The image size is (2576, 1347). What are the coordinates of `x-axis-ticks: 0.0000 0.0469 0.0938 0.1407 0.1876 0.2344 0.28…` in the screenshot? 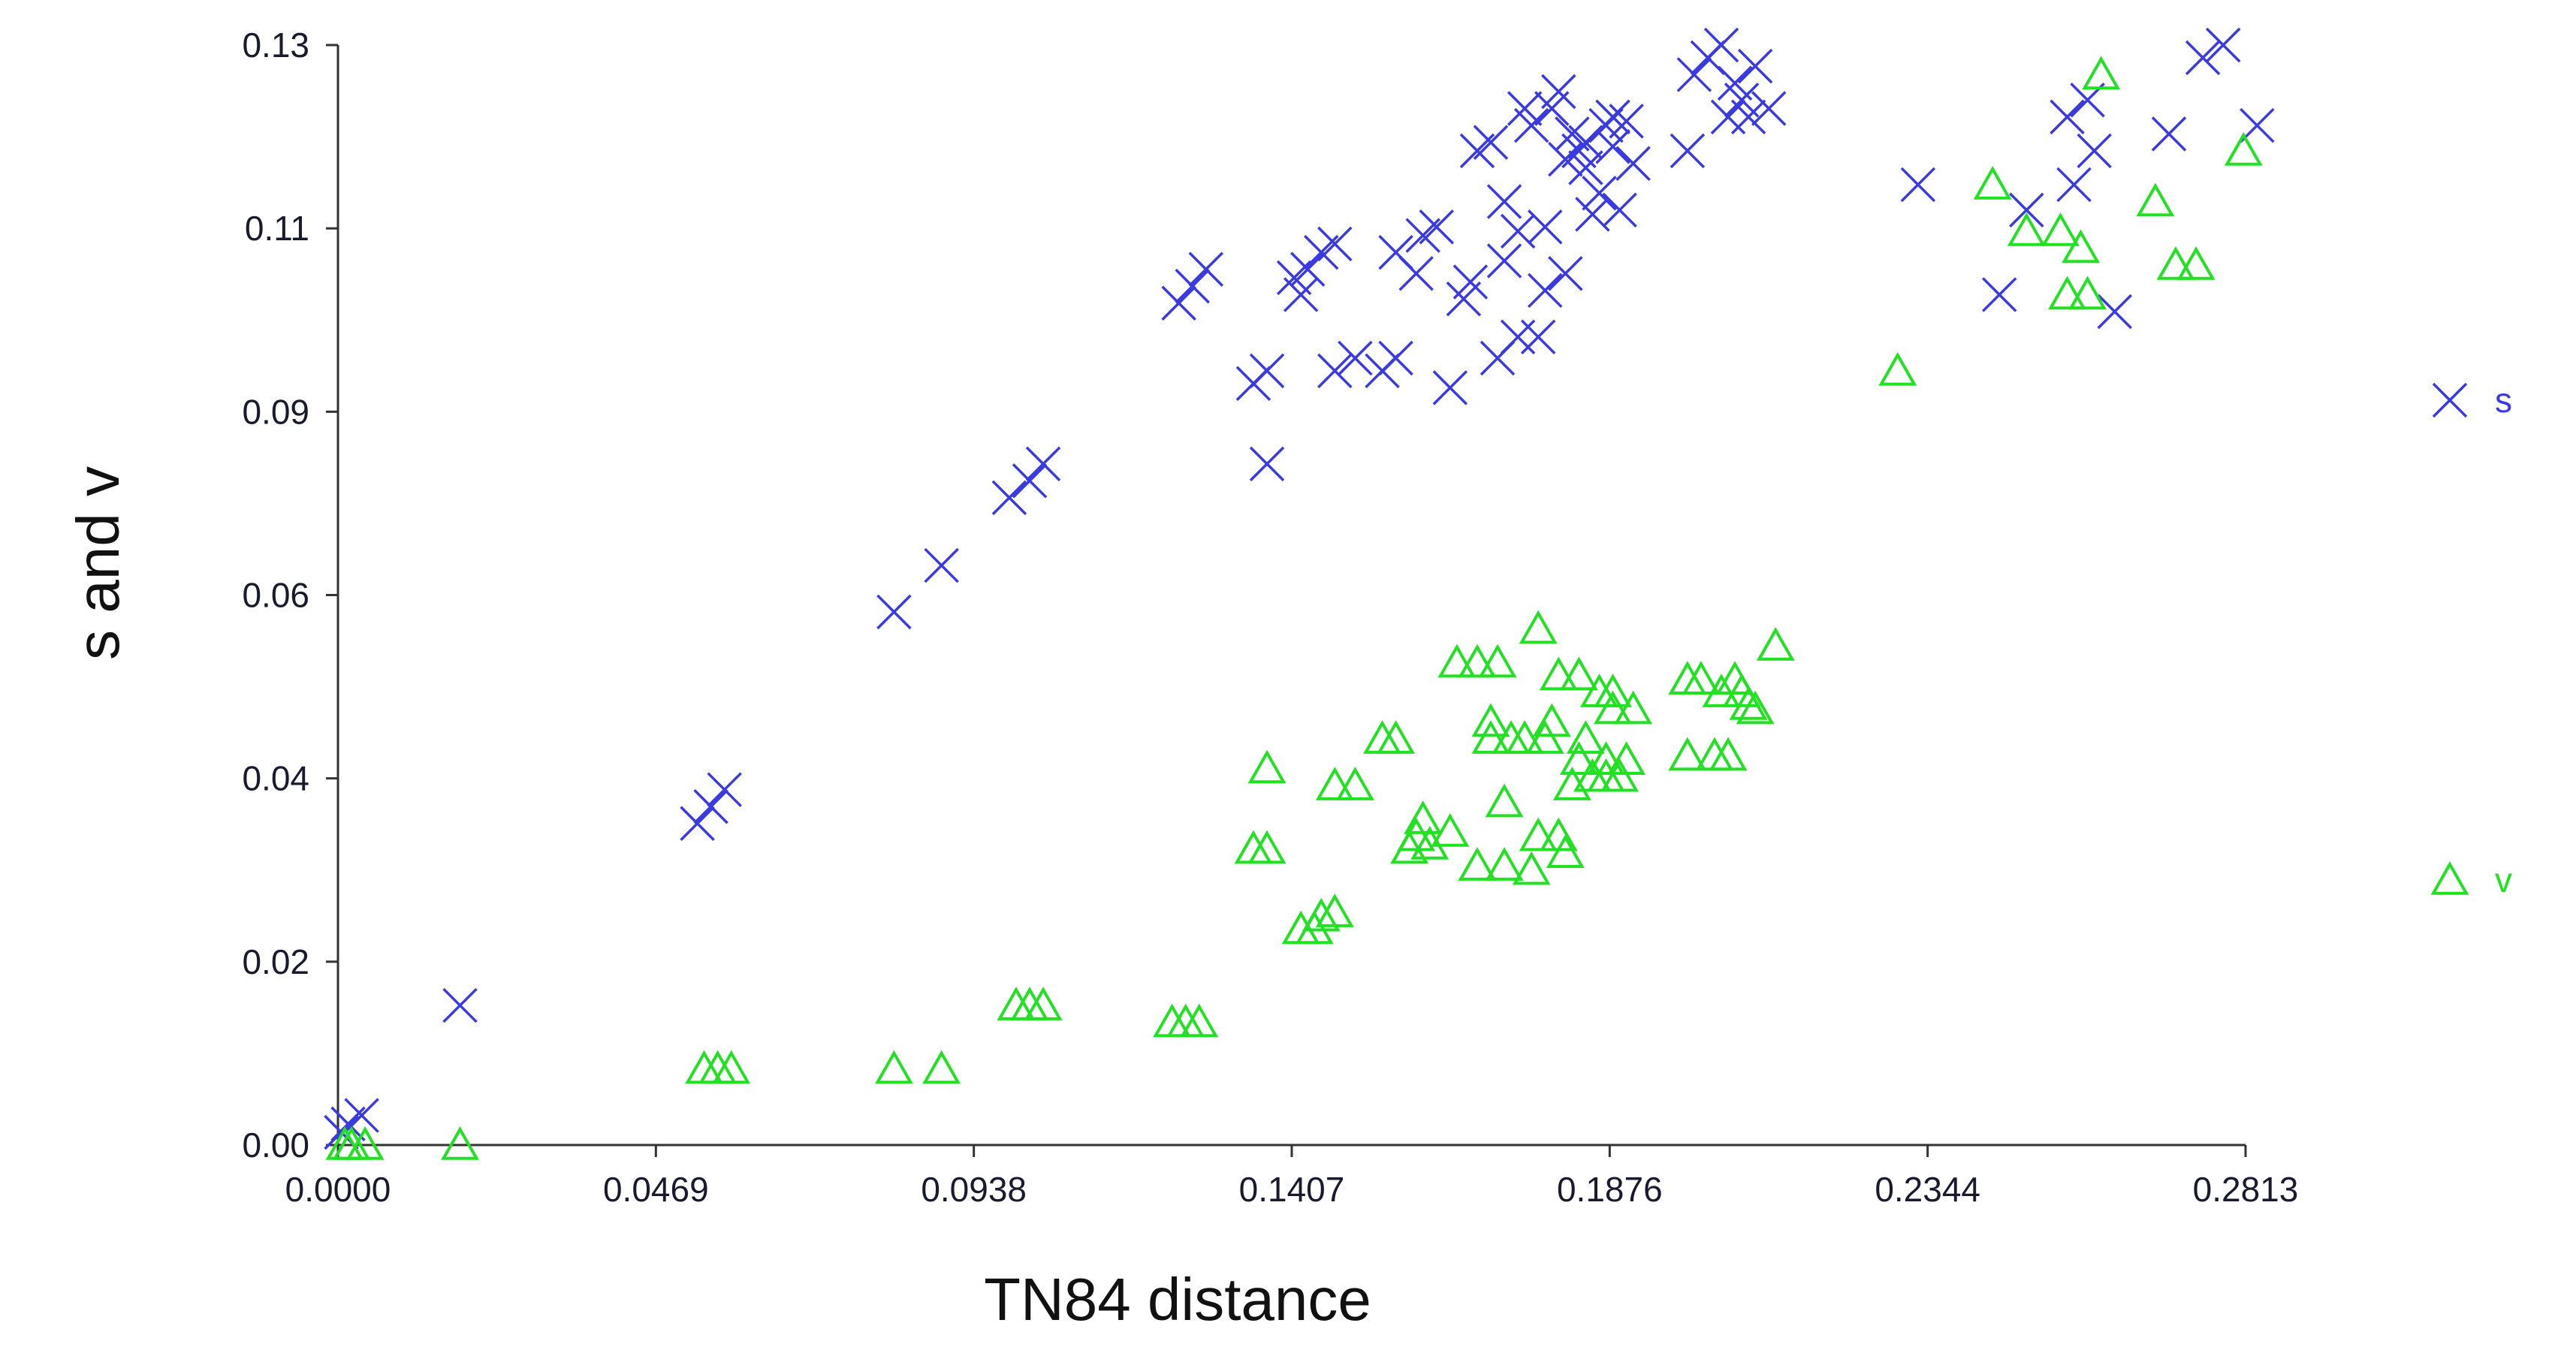 It's located at (1292, 1177).